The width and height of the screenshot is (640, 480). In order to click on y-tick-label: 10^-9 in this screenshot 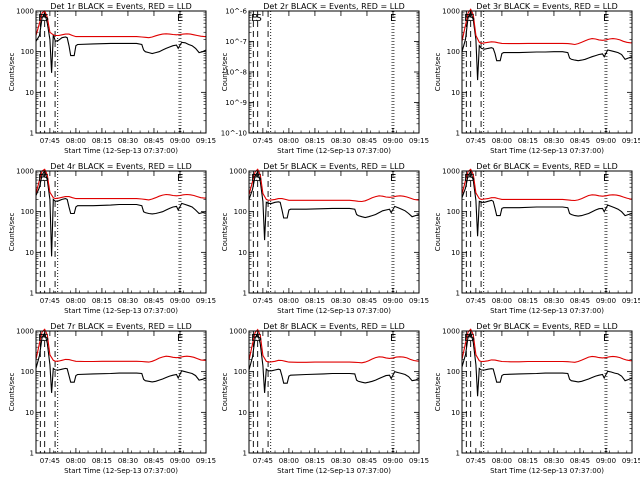, I will do `click(236, 103)`.